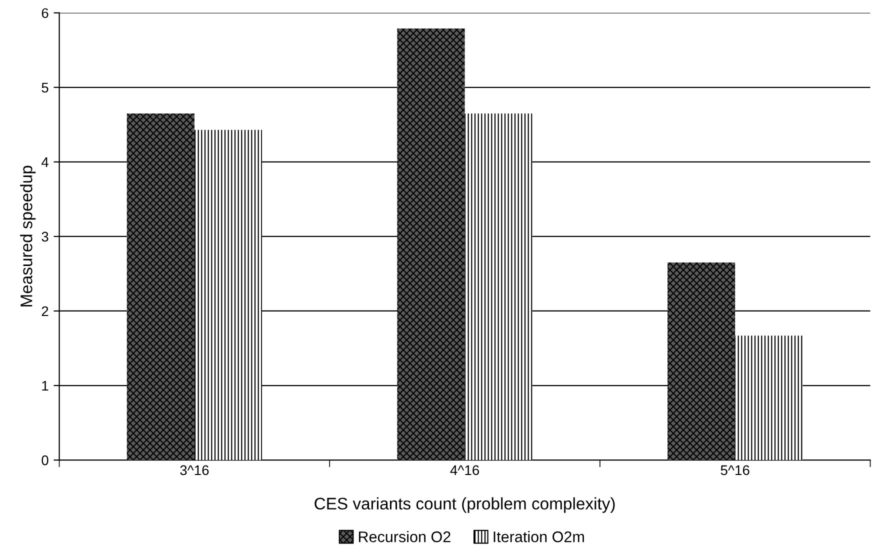 The image size is (872, 559). Describe the element at coordinates (45, 237) in the screenshot. I see `y-tick-label: 3` at that location.